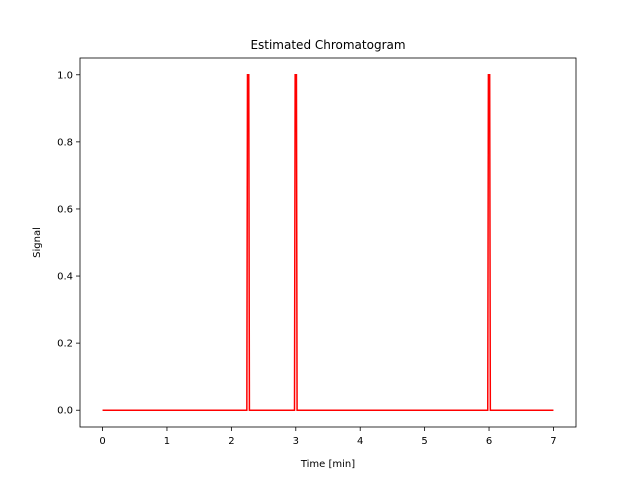 Image resolution: width=640 pixels, height=485 pixels. Describe the element at coordinates (65, 209) in the screenshot. I see `y-tick-label: 0.6` at that location.